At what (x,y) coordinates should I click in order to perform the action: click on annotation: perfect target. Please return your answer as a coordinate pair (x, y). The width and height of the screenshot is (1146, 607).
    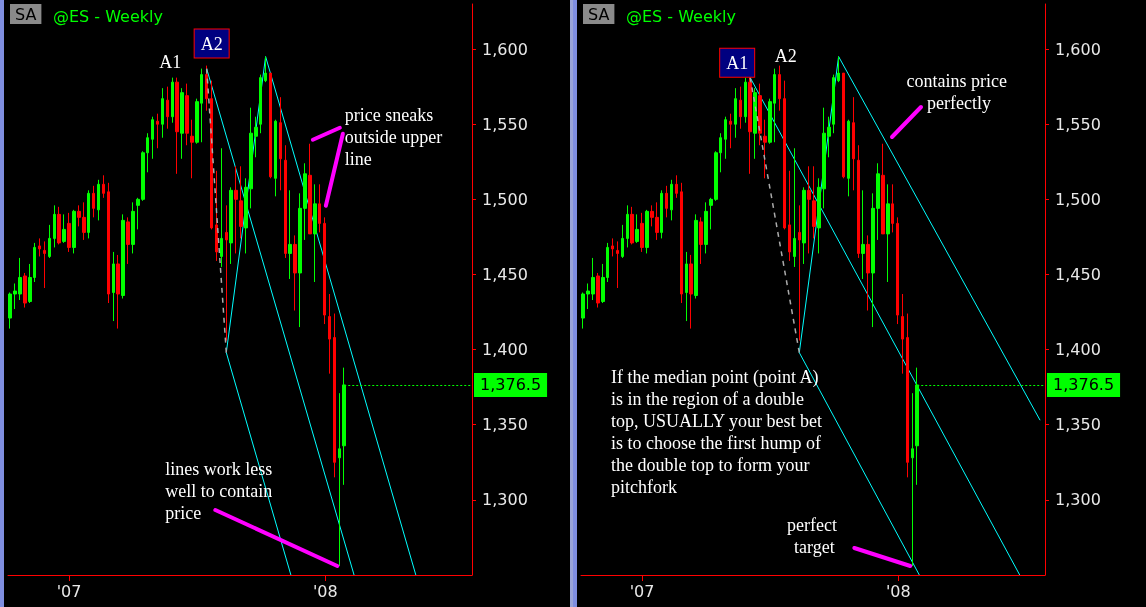
    Looking at the image, I should click on (814, 535).